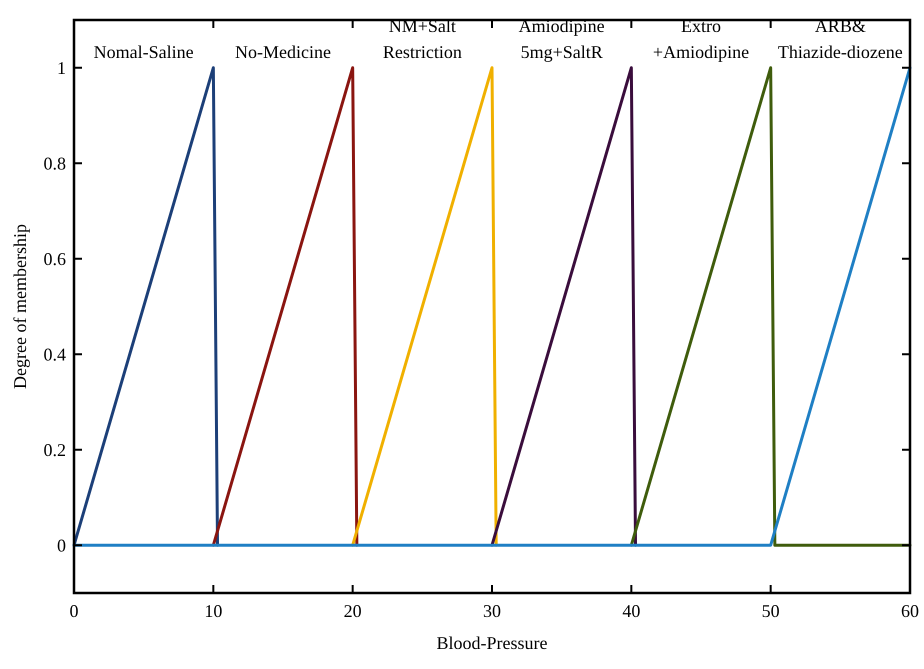 This screenshot has width=924, height=669. What do you see at coordinates (561, 39) in the screenshot?
I see `annotation: Amiodipine 5mg+SaltR` at bounding box center [561, 39].